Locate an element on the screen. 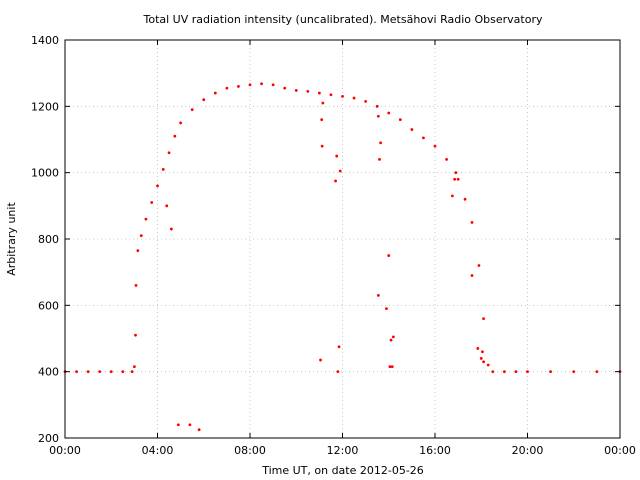  x-tick-label: 08:00 is located at coordinates (250, 450).